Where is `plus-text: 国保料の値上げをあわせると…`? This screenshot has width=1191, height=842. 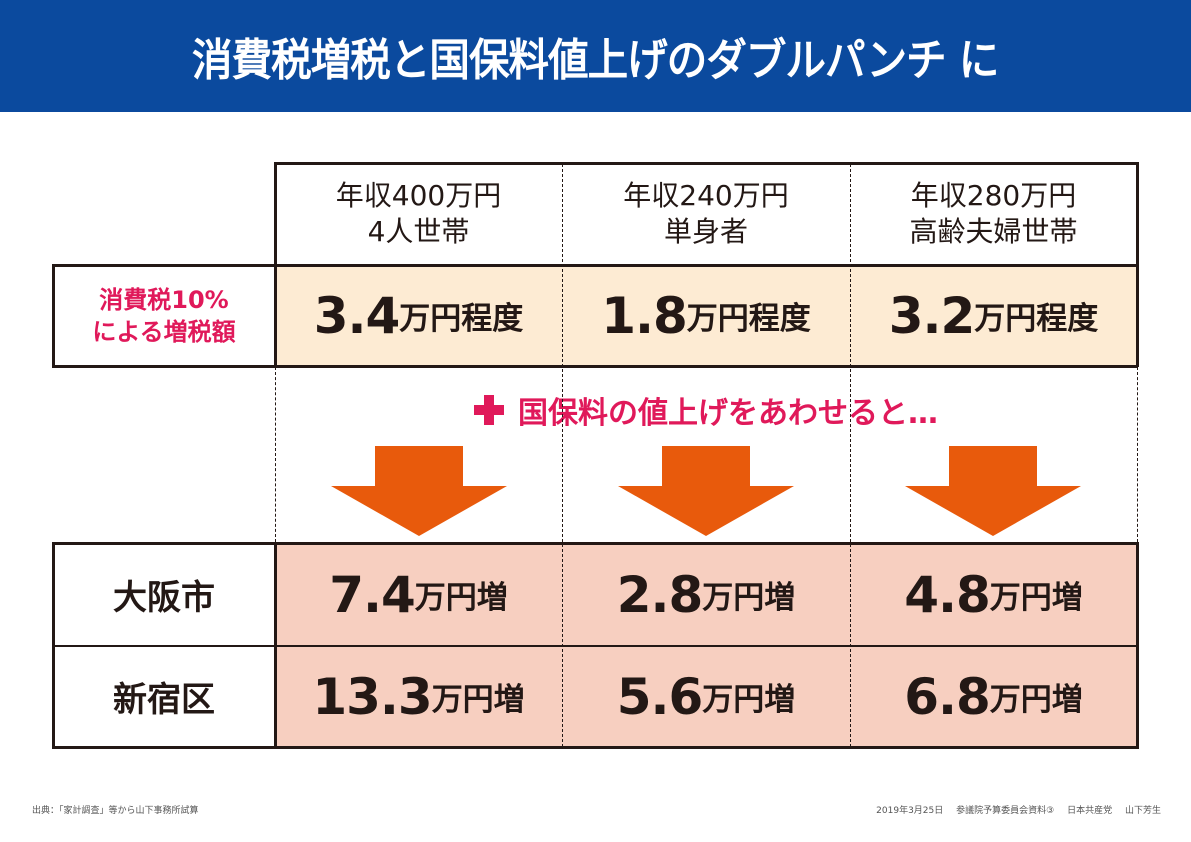
plus-text: 国保料の値上げをあわせると… is located at coordinates (728, 413).